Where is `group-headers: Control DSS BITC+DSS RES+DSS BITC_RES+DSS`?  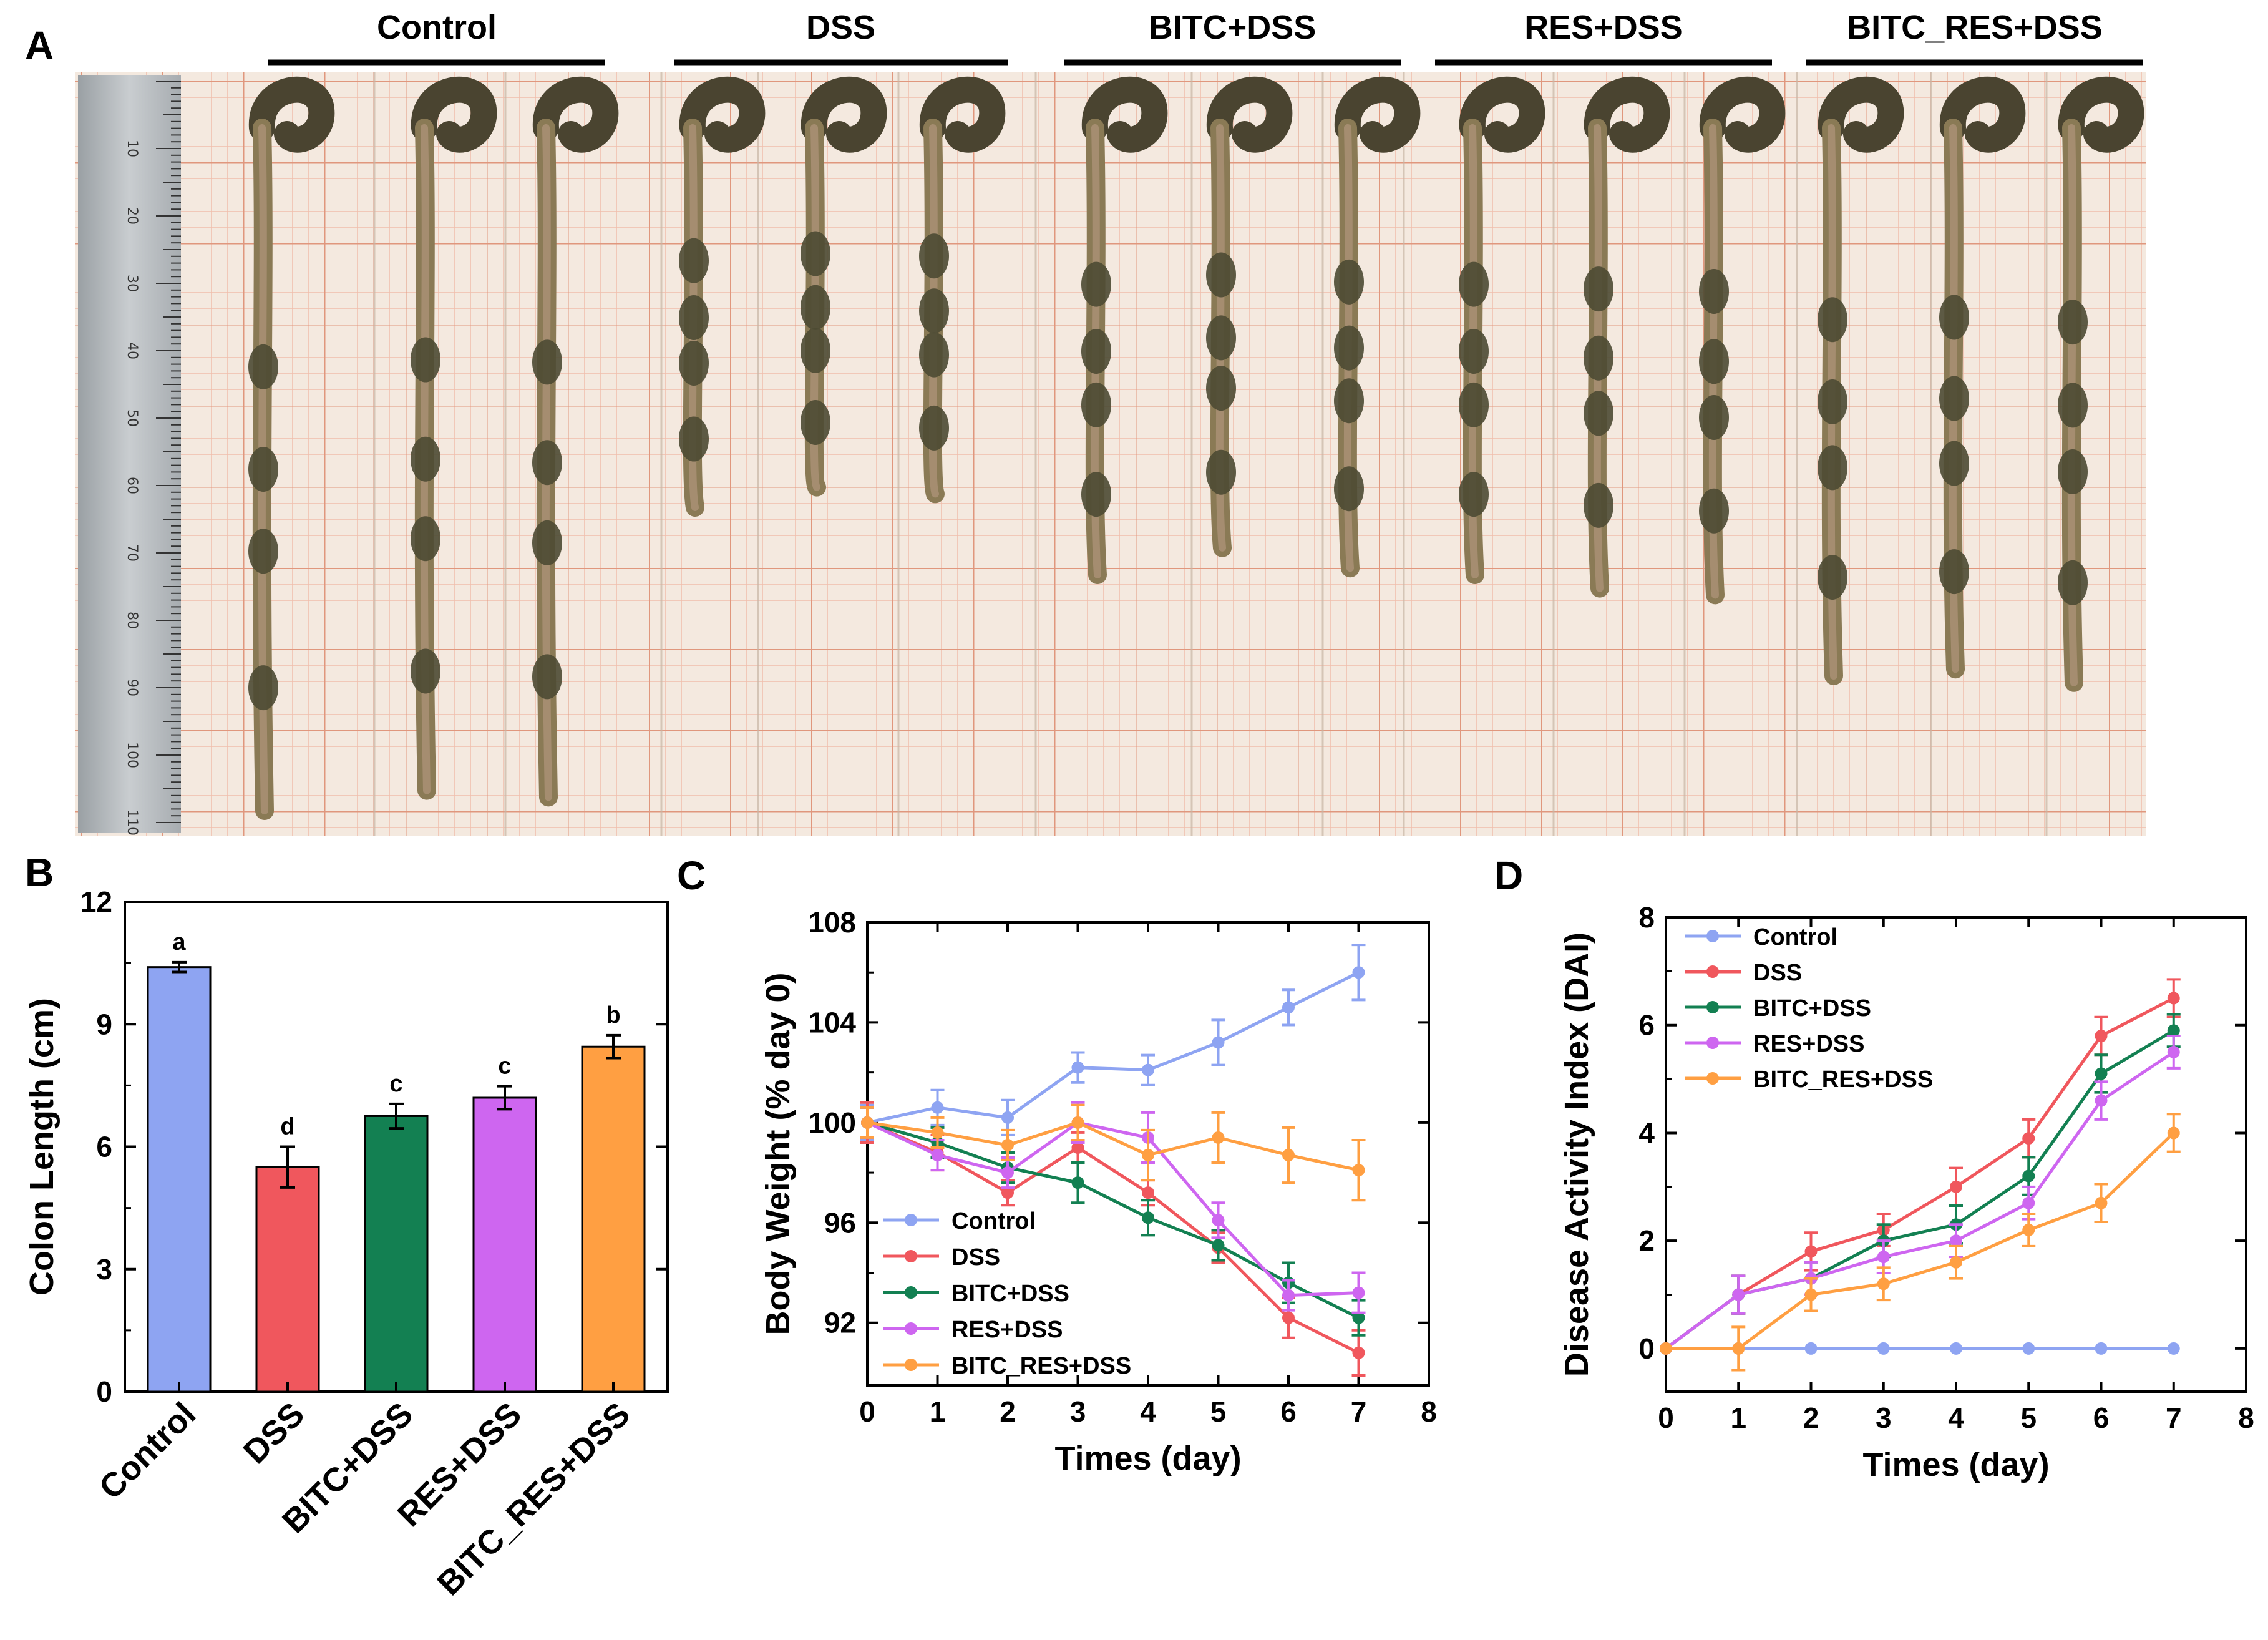 group-headers: Control DSS BITC+DSS RES+DSS BITC_RES+DSS is located at coordinates (1205, 37).